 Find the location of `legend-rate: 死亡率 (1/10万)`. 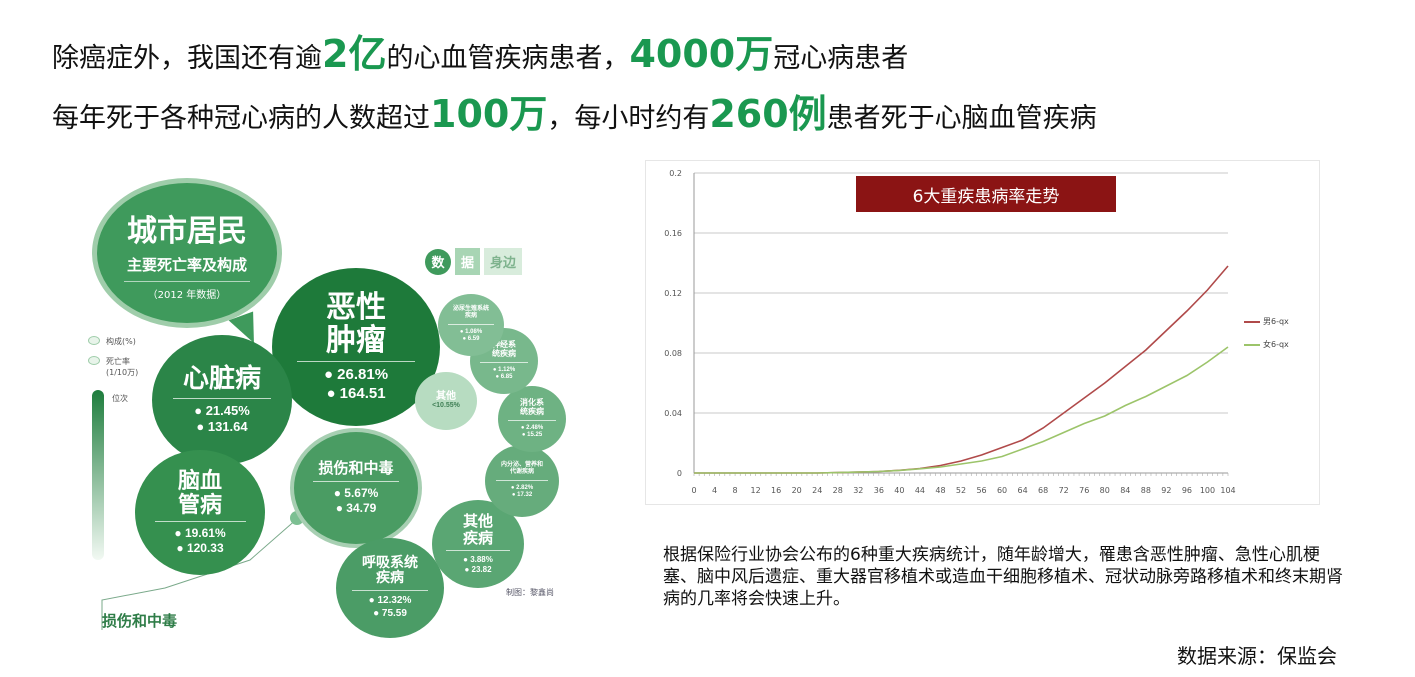

legend-rate: 死亡率 (1/10万) is located at coordinates (113, 367).